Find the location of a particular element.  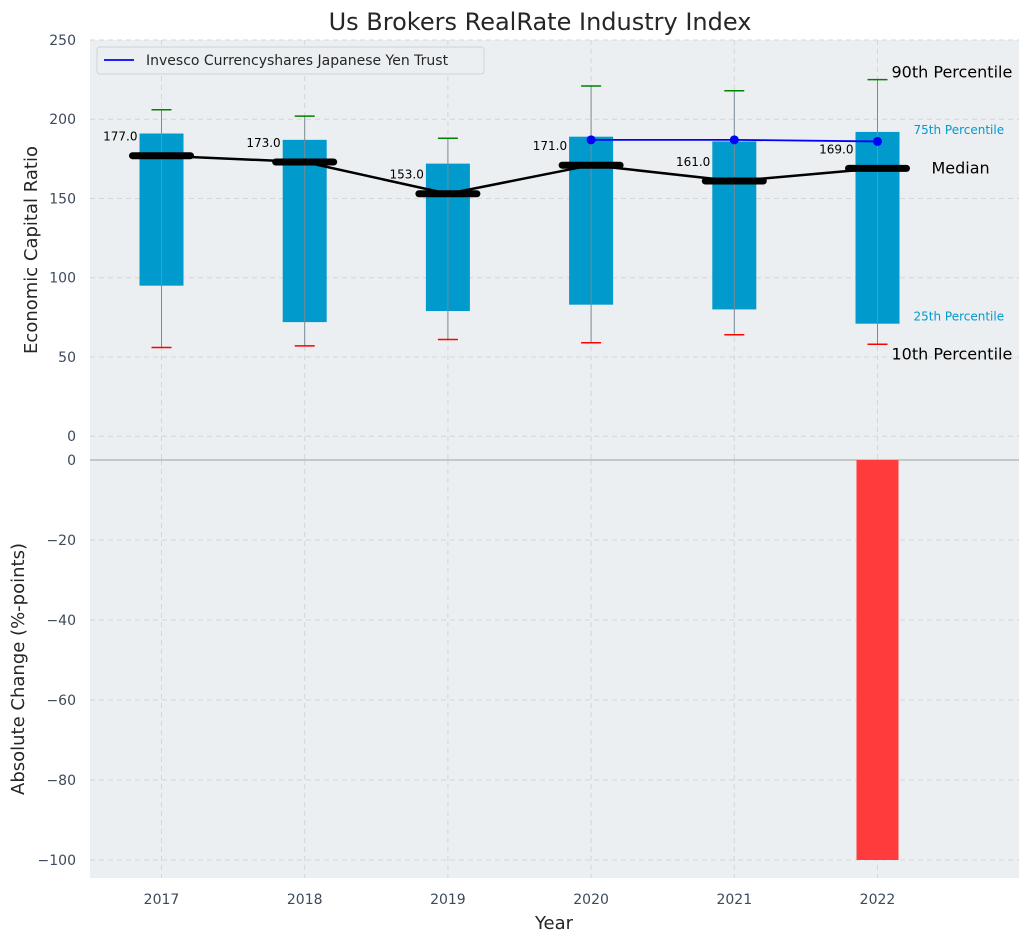

x-tick-label: 2022 is located at coordinates (878, 900).